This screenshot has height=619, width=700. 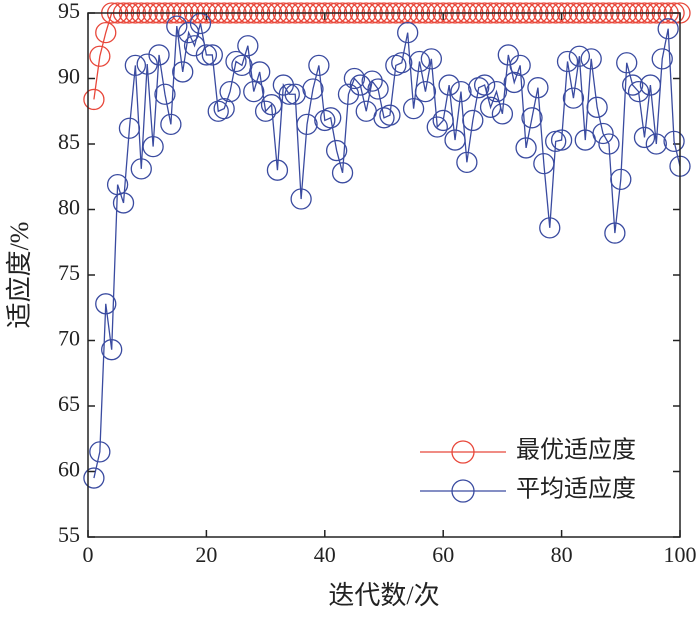 I want to click on x-tick-label: 20, so click(x=206, y=554).